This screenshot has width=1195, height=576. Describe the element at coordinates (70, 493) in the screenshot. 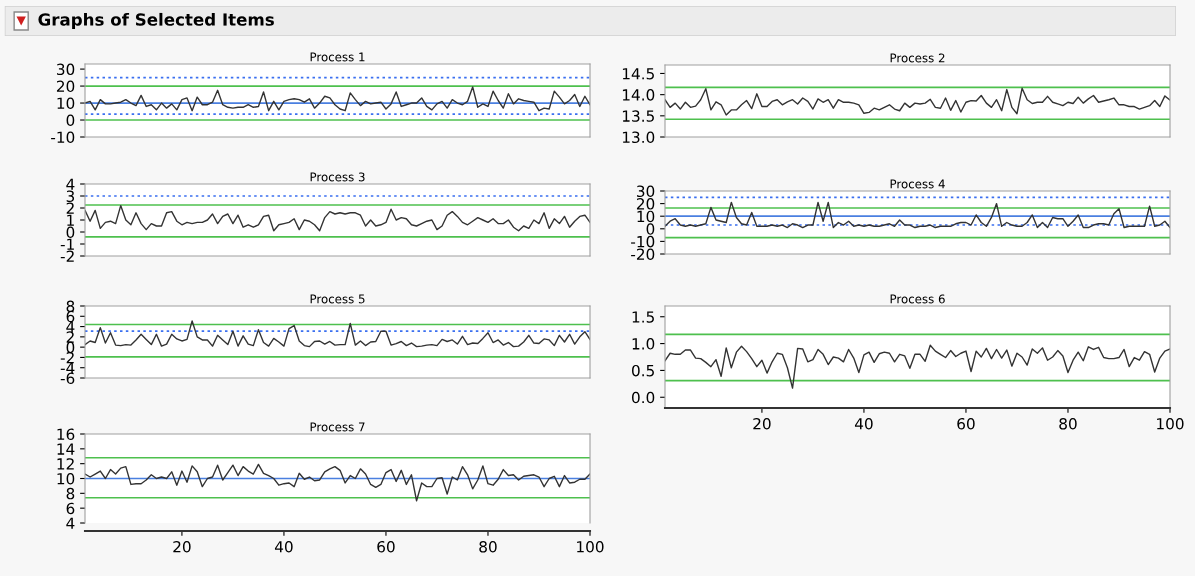

I see `y-tick-label: 8` at that location.